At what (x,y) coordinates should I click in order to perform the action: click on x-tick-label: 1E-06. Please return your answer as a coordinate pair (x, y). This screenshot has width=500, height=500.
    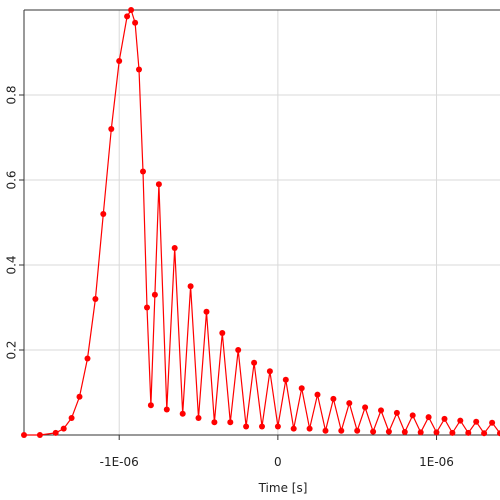
    Looking at the image, I should click on (436, 462).